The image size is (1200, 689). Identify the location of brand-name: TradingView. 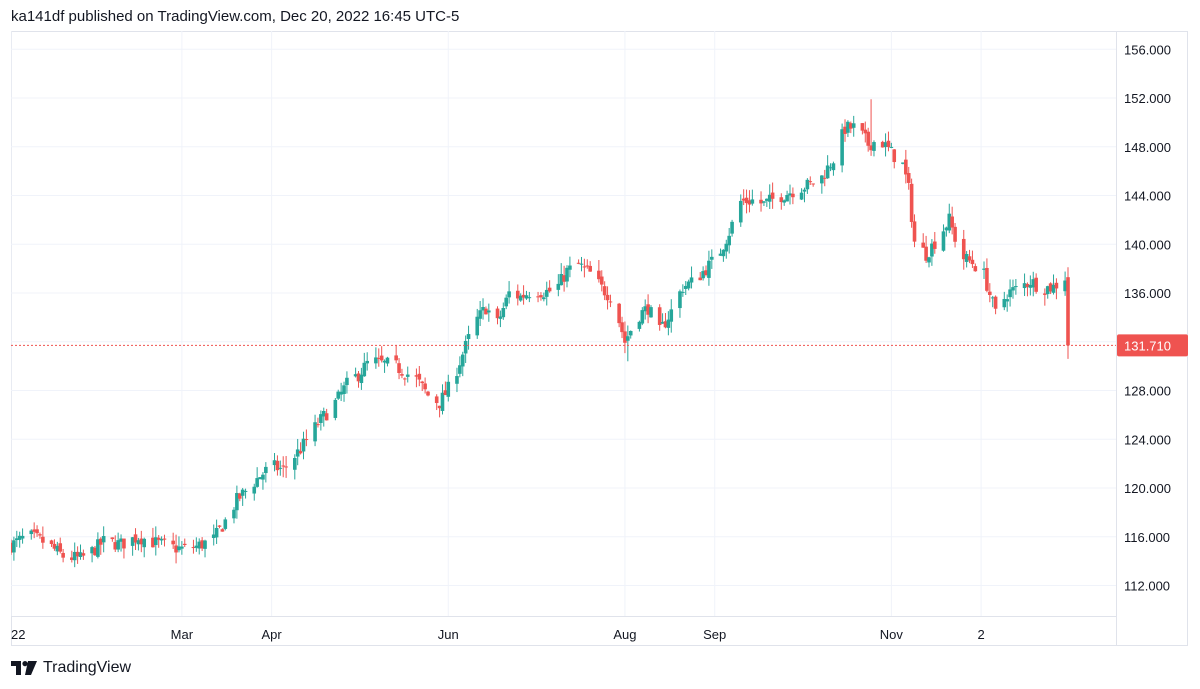
(87, 667).